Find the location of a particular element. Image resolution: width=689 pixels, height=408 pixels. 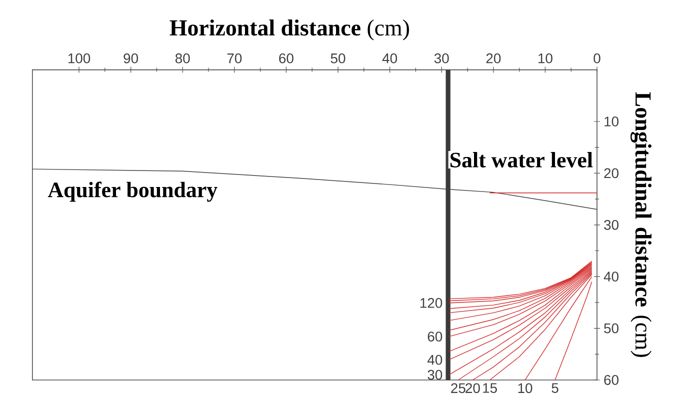

annotation: 5 is located at coordinates (555, 388).